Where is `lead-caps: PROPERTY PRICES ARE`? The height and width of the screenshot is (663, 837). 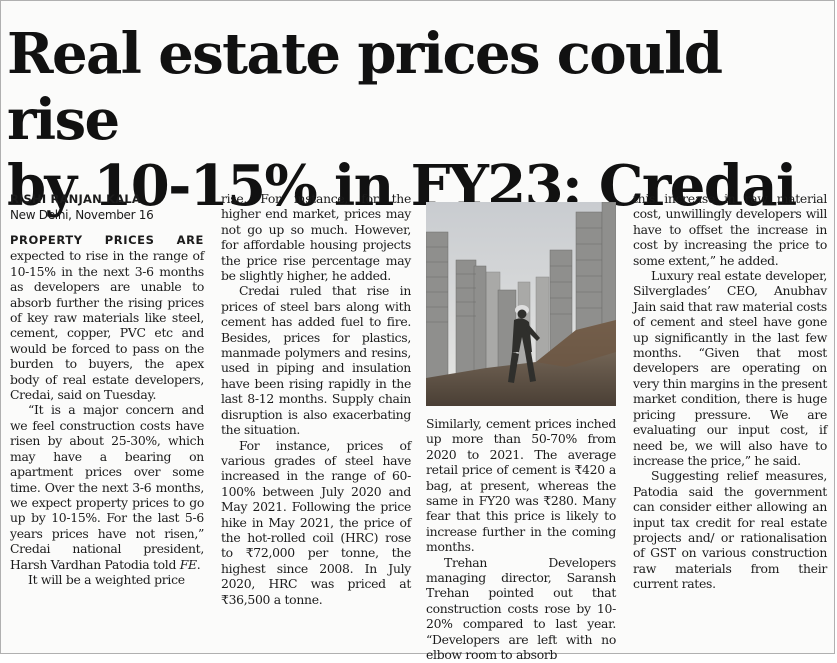 lead-caps: PROPERTY PRICES ARE is located at coordinates (107, 240).